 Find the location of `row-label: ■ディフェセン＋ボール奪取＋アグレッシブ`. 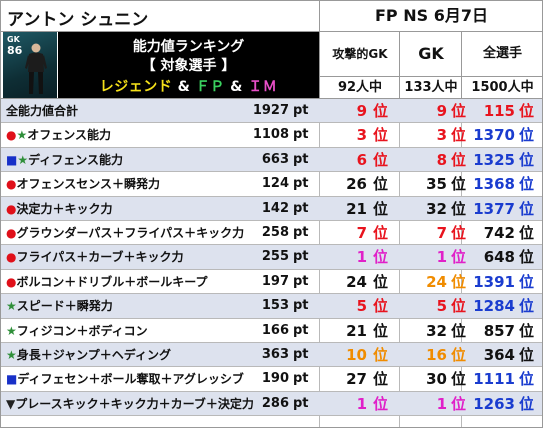

row-label: ■ディフェセン＋ボール奪取＋アグレッシブ is located at coordinates (125, 379).